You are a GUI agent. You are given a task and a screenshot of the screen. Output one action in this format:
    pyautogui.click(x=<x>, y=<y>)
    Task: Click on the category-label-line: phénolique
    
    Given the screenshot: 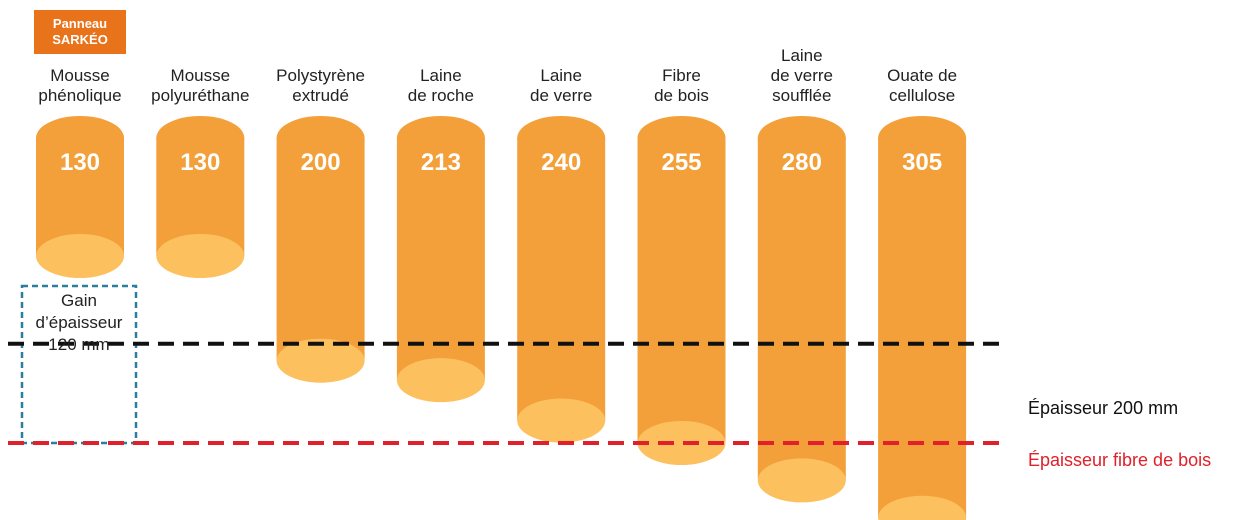 What is the action you would take?
    pyautogui.click(x=80, y=95)
    